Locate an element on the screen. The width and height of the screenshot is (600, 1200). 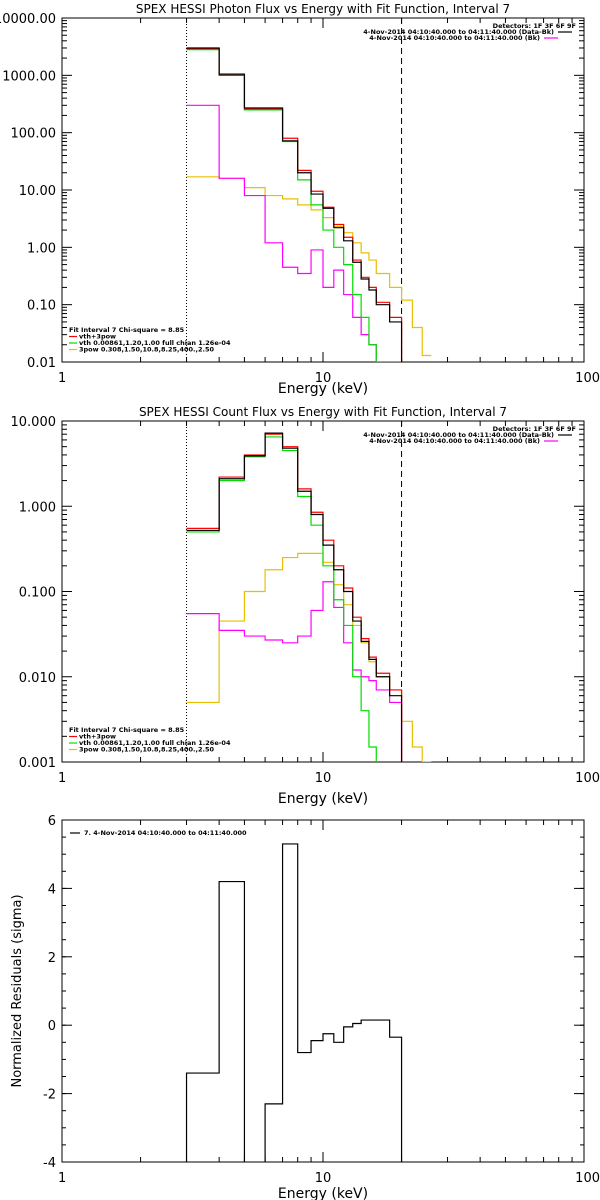
y-tick-label: 1000.00 is located at coordinates (29, 76).